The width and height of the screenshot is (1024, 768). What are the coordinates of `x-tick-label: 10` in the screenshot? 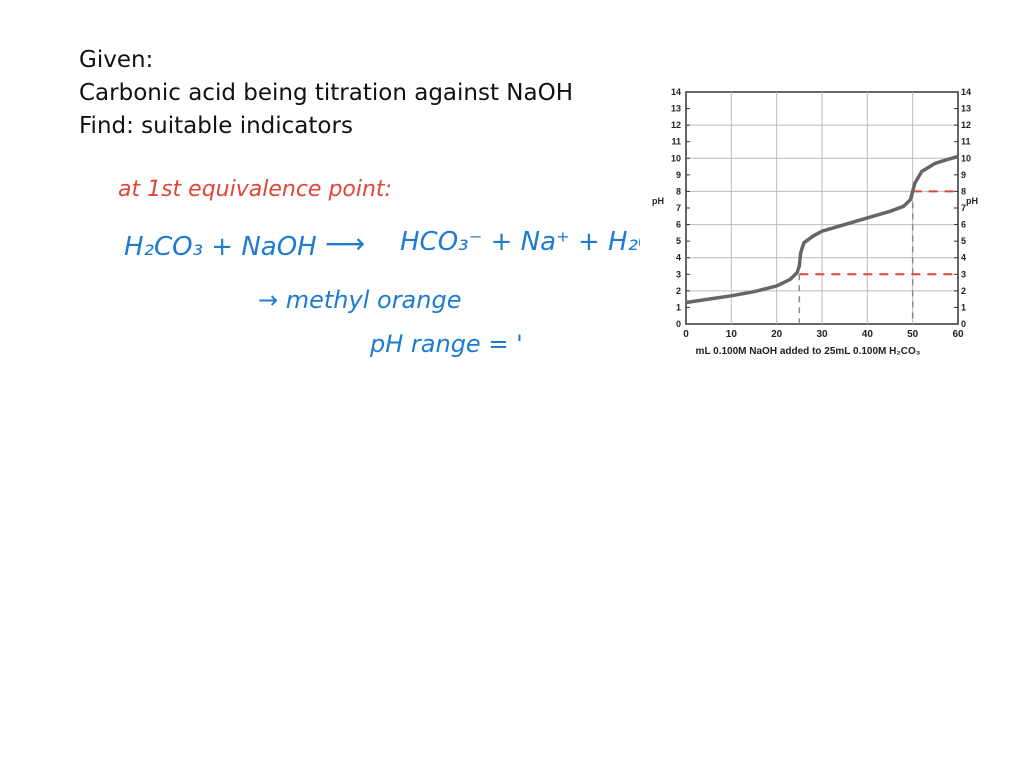 It's located at (732, 334).